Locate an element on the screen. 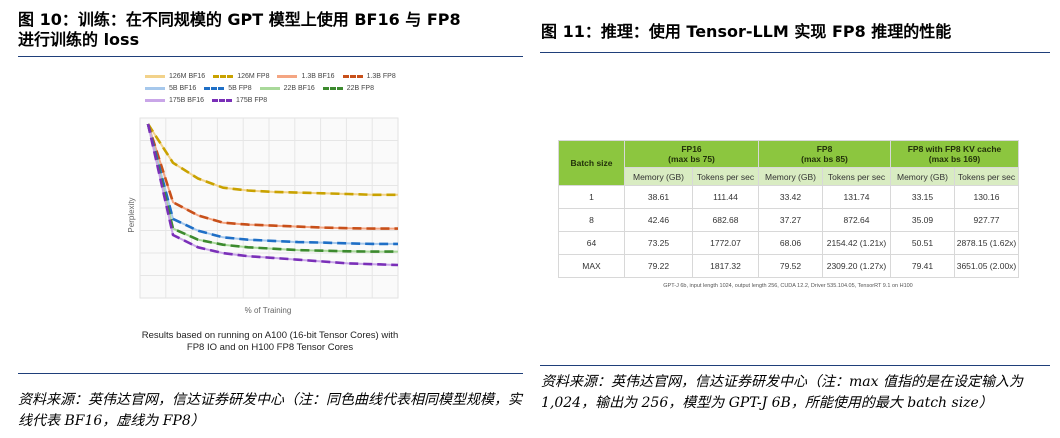 The width and height of the screenshot is (1060, 438). group-header-fp16: FP16 (max bs 75) is located at coordinates (691, 154).